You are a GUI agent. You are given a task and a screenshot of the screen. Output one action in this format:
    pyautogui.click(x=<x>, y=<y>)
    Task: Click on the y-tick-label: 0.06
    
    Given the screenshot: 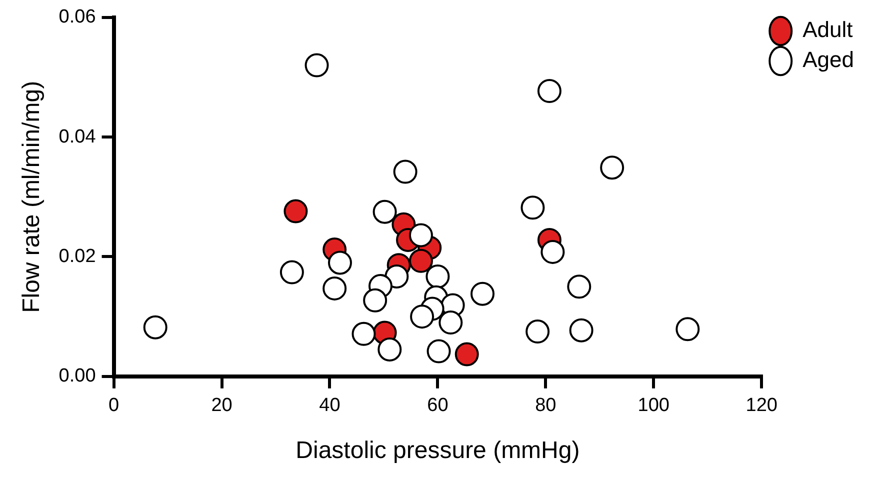 What is the action you would take?
    pyautogui.click(x=77, y=17)
    